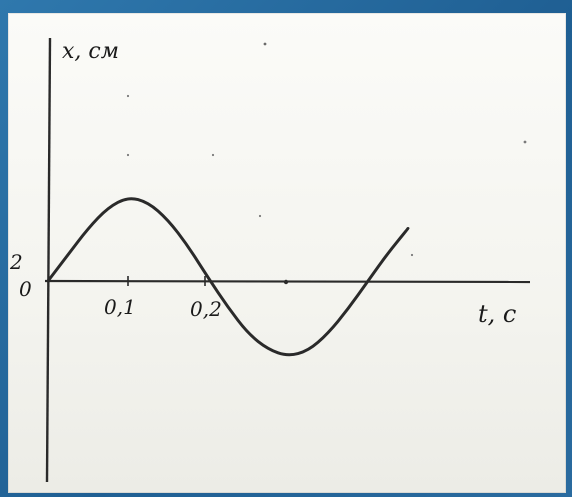 The width and height of the screenshot is (572, 497). I want to click on y-tick-label-2: 2, so click(16, 262).